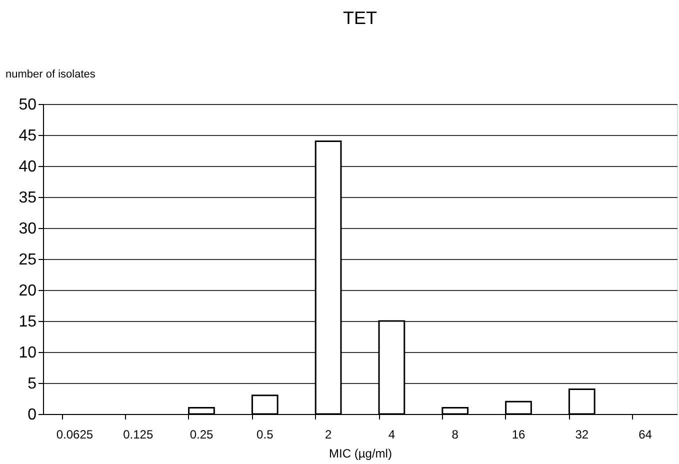  I want to click on x-tick-label: 64, so click(645, 435).